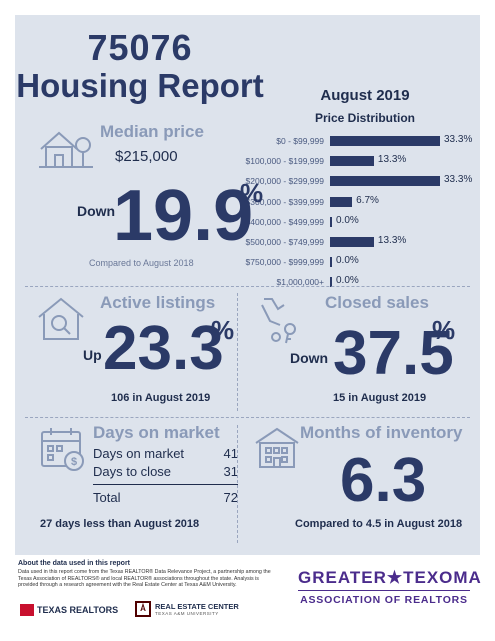 The width and height of the screenshot is (495, 641). What do you see at coordinates (381, 432) in the screenshot?
I see `months-inventory-title: Months of inventory` at bounding box center [381, 432].